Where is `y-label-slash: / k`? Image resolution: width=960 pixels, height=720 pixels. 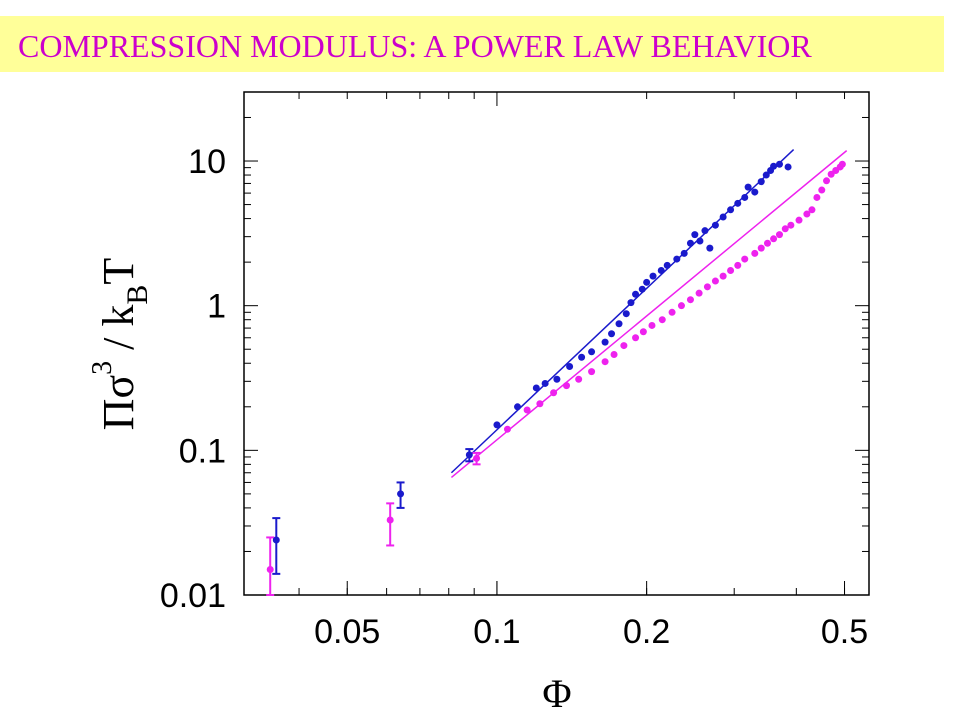
y-label-slash: / k is located at coordinates (118, 333).